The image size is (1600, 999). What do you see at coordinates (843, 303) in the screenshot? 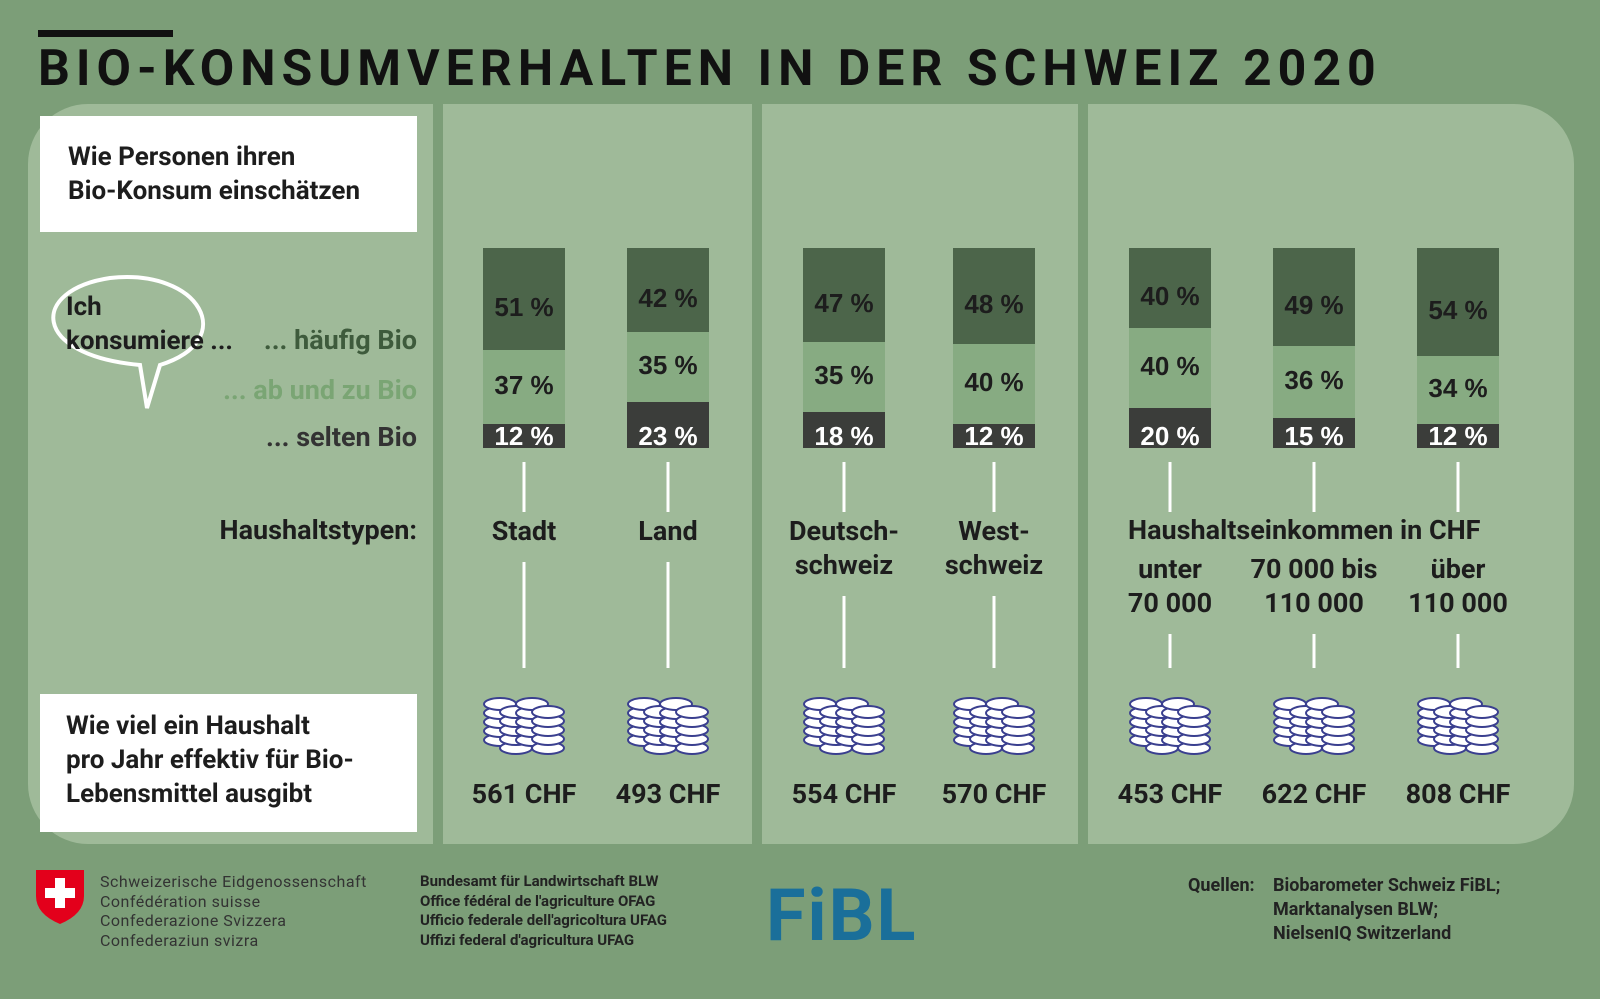
I see `value-label: 47 %` at bounding box center [843, 303].